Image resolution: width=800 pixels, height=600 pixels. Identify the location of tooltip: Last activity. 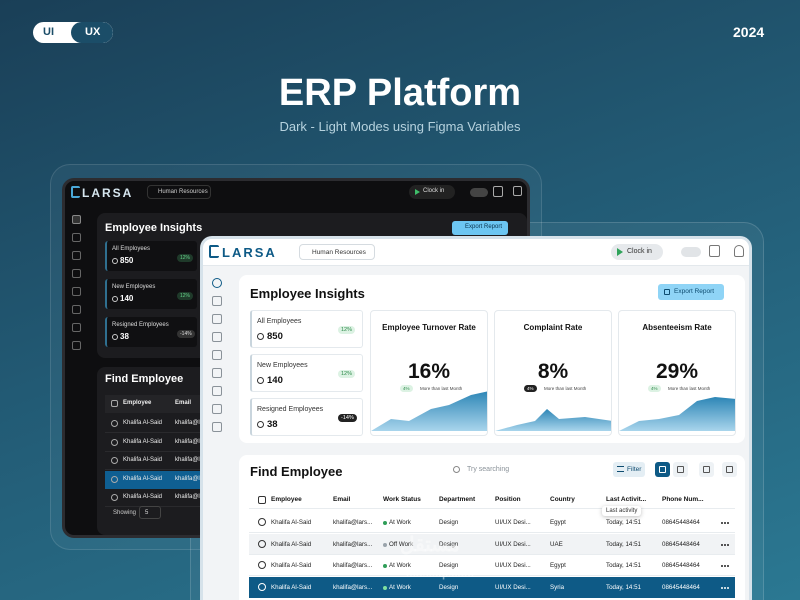
(622, 511).